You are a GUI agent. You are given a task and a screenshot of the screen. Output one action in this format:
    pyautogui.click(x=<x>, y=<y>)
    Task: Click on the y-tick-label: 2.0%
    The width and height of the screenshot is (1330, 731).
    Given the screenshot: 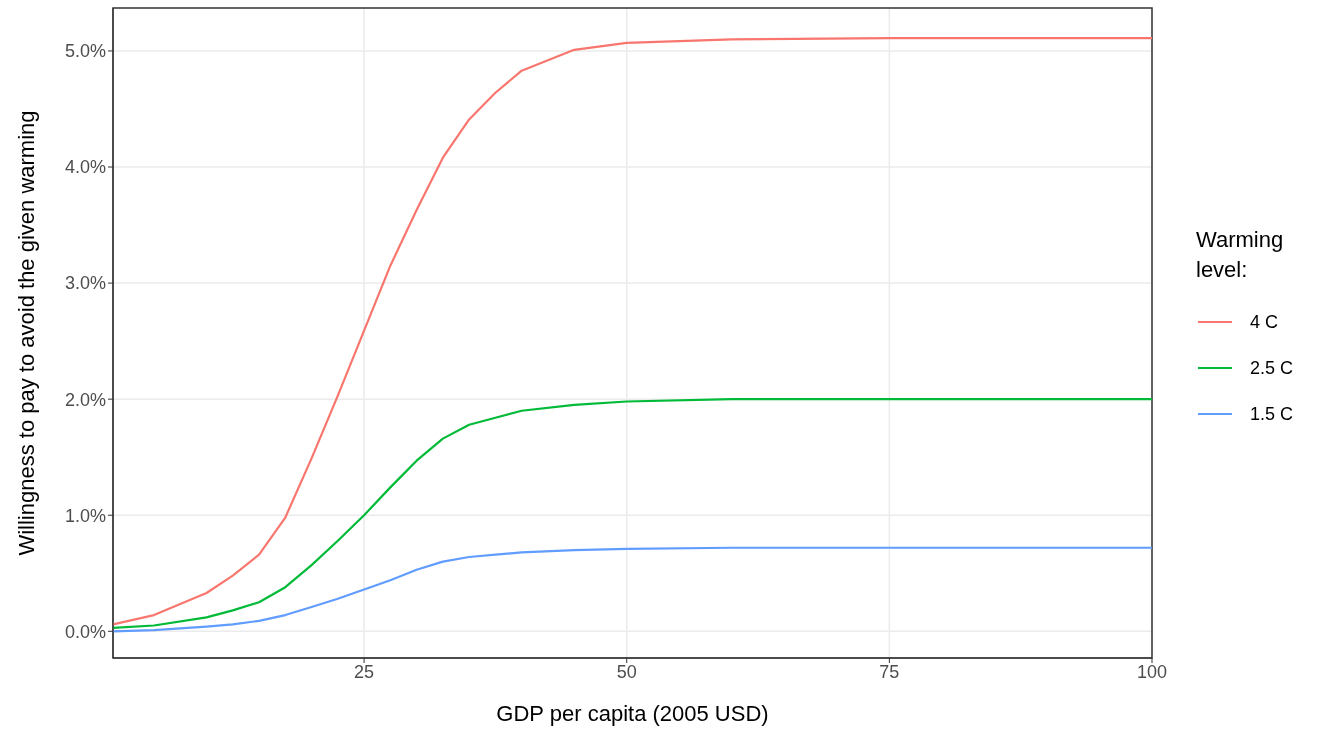 What is the action you would take?
    pyautogui.click(x=85, y=399)
    